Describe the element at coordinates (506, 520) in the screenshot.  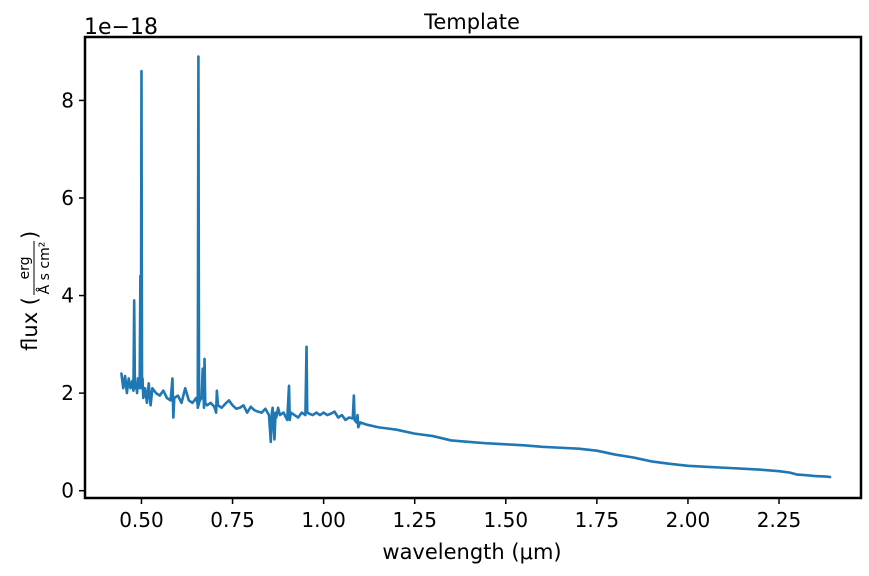
I see `x-tick-label: 1.50` at that location.